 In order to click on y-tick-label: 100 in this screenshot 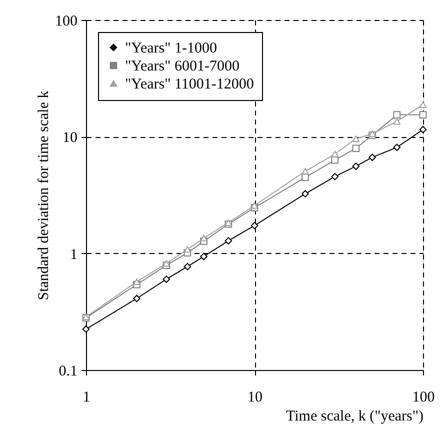, I will do `click(66, 22)`.